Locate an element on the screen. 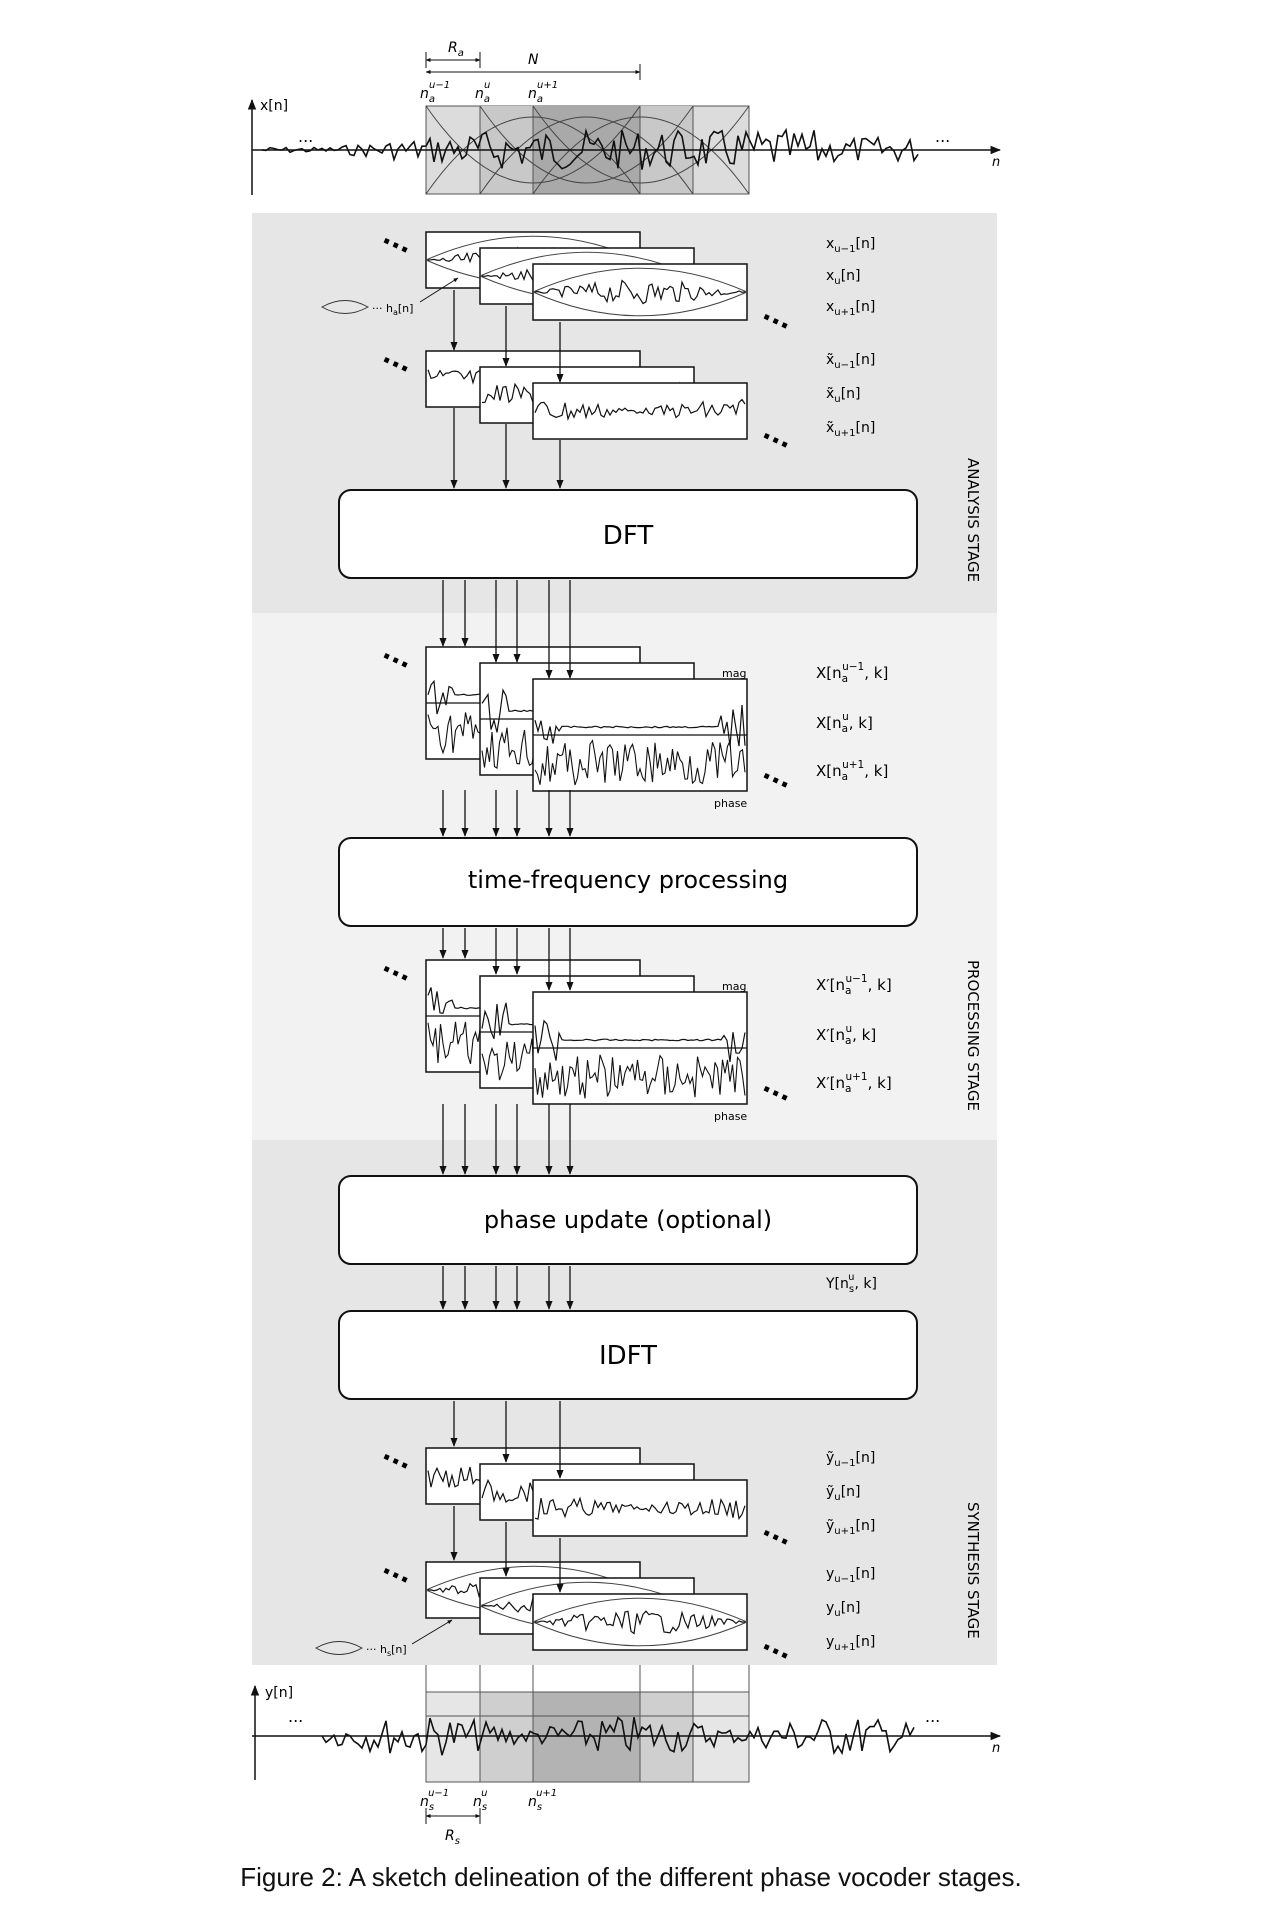 This screenshot has height=1932, width=1262. windowed-out-label-0-base: y is located at coordinates (830, 1574).